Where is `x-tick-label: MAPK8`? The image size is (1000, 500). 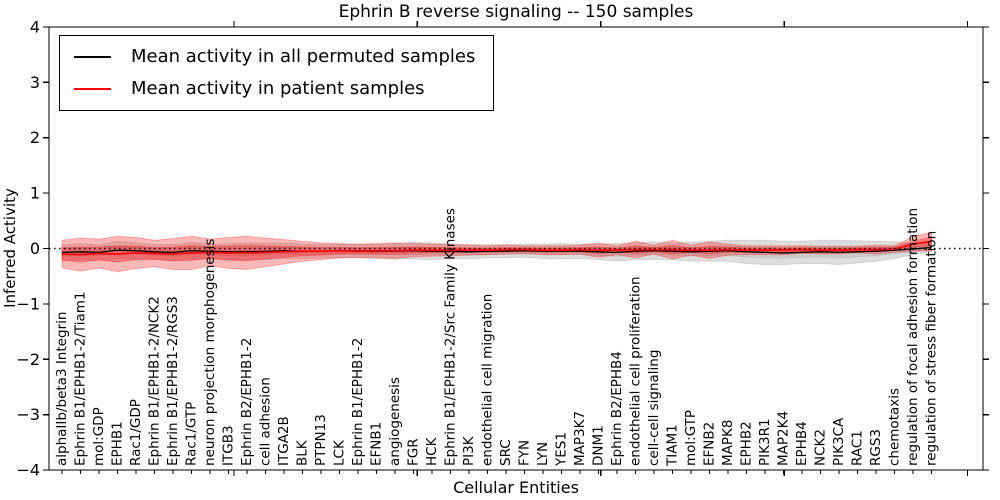 x-tick-label: MAPK8 is located at coordinates (728, 443).